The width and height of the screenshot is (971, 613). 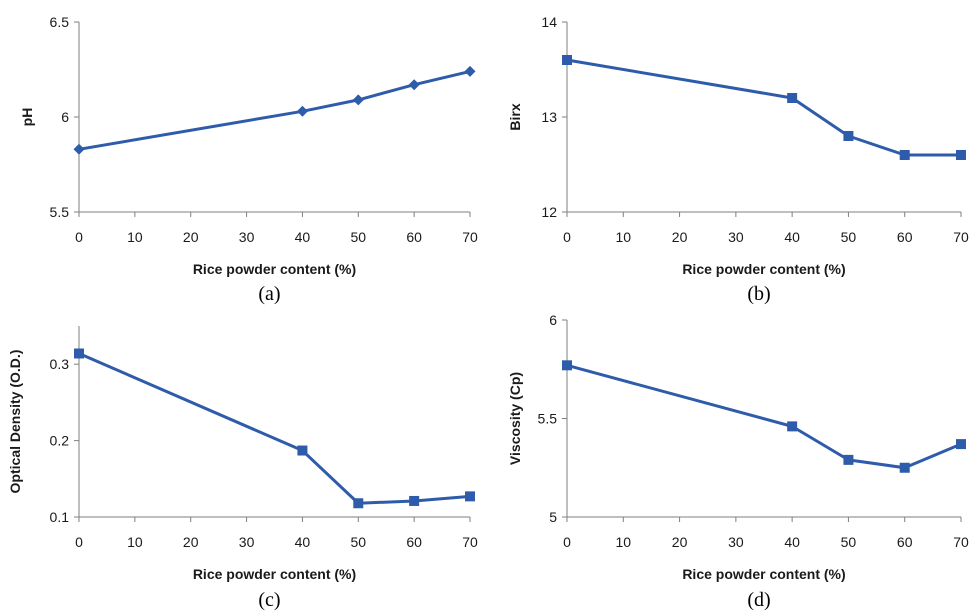 What do you see at coordinates (60, 441) in the screenshot?
I see `chart-c-y-tick-label: 0.2` at bounding box center [60, 441].